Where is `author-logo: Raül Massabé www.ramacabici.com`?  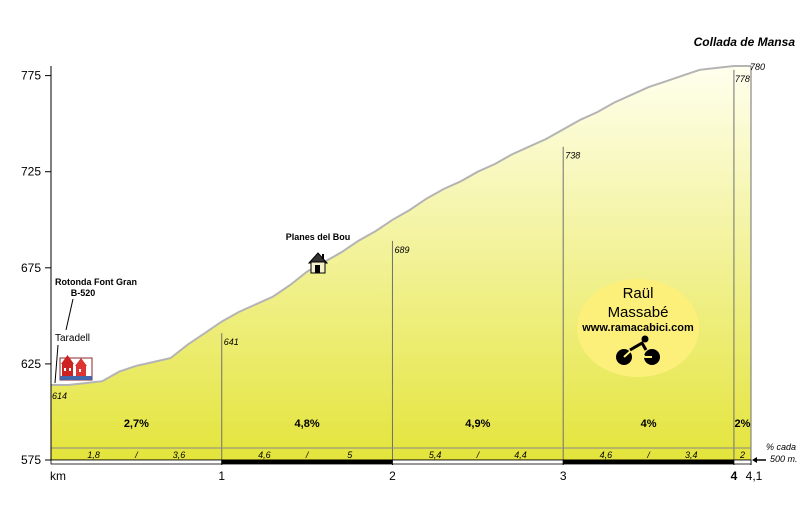
author-logo: Raül Massabé www.ramacabici.com is located at coordinates (638, 328).